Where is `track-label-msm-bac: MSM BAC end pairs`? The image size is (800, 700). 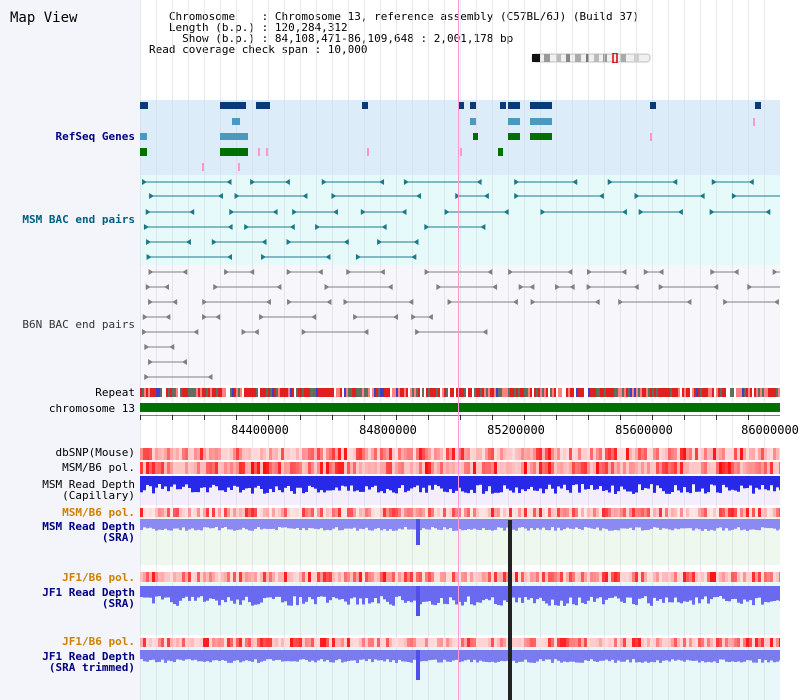 track-label-msm-bac: MSM BAC end pairs is located at coordinates (78, 219).